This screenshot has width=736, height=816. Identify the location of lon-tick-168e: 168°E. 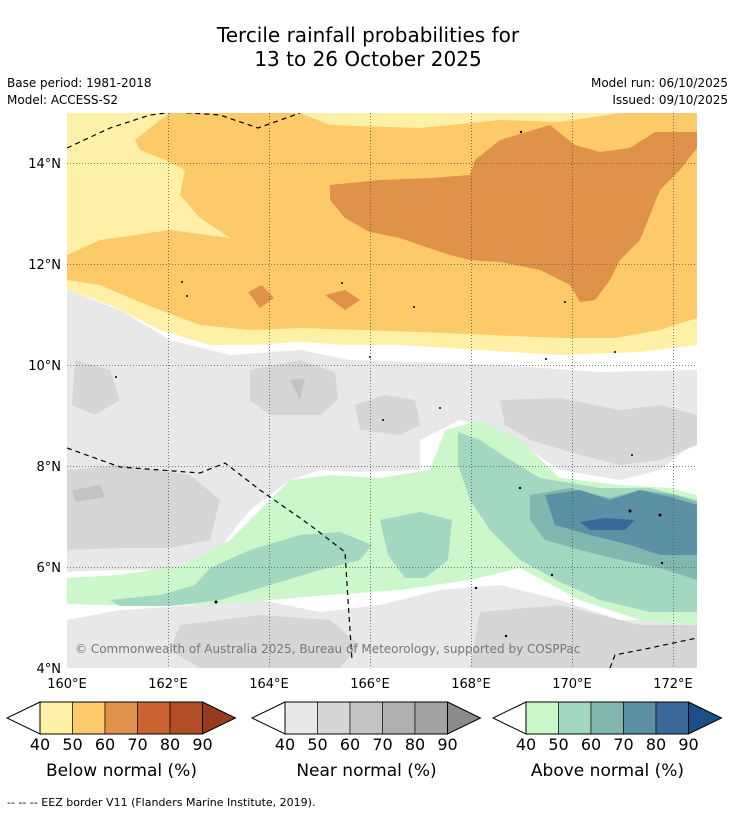
(471, 684).